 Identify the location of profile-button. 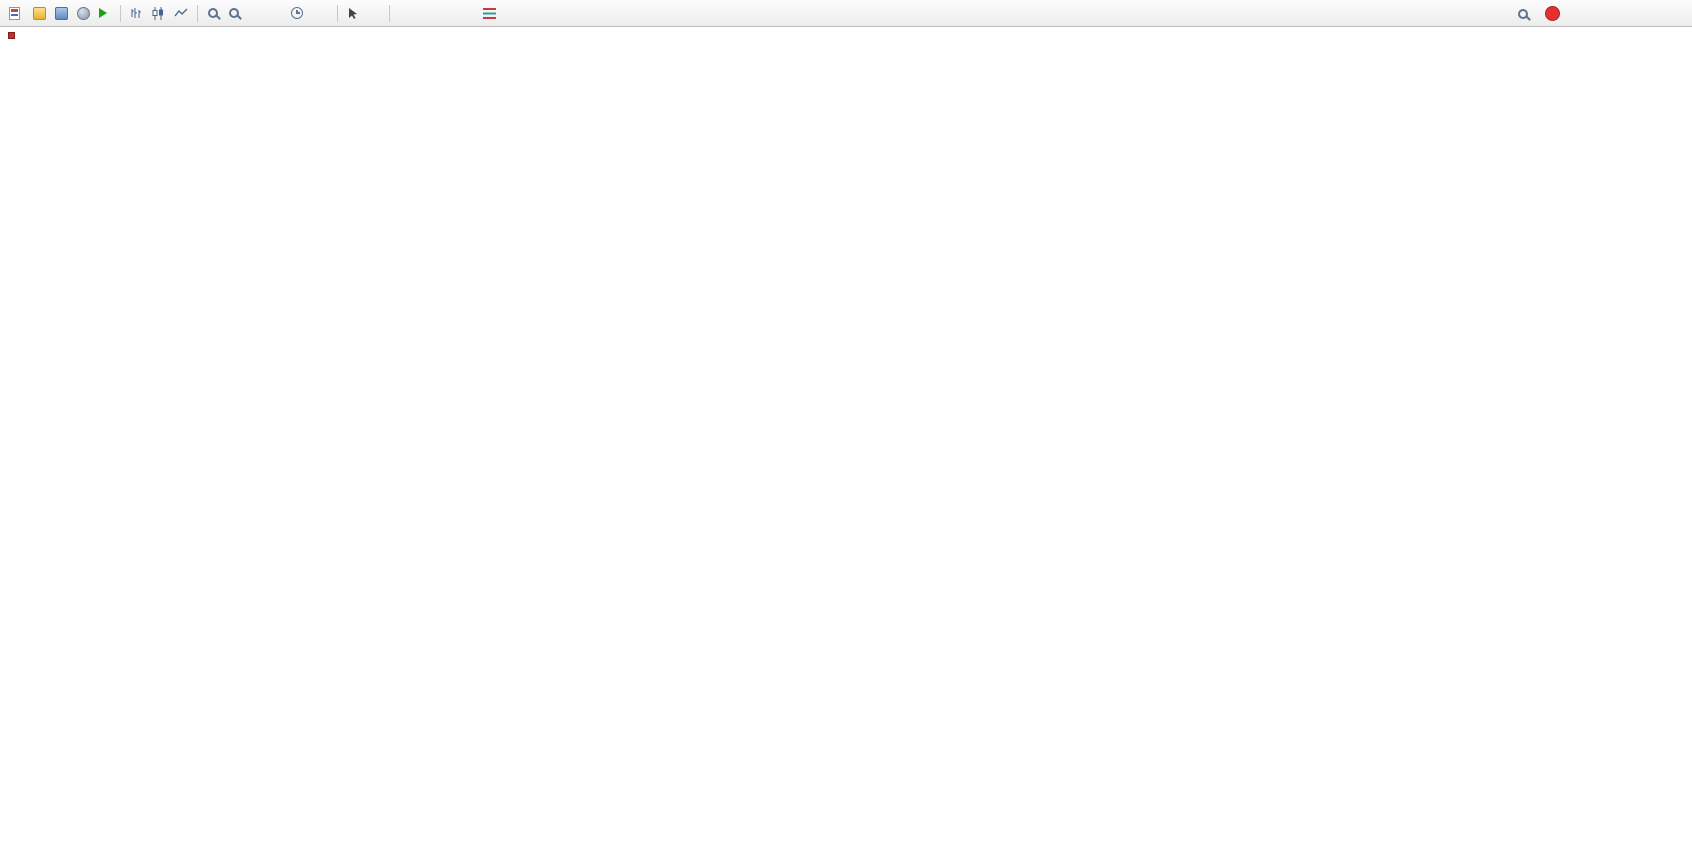
(61, 13).